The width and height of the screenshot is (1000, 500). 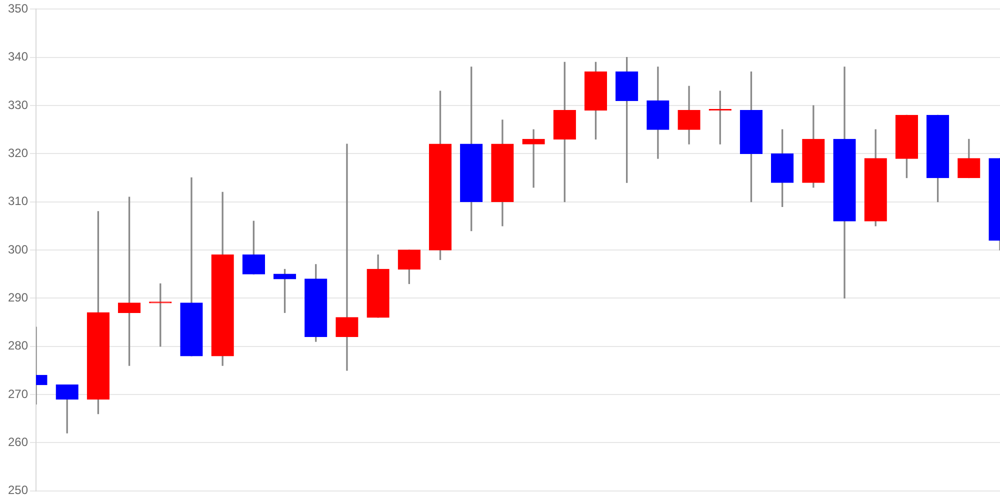 I want to click on y-tick-label: 330, so click(x=18, y=105).